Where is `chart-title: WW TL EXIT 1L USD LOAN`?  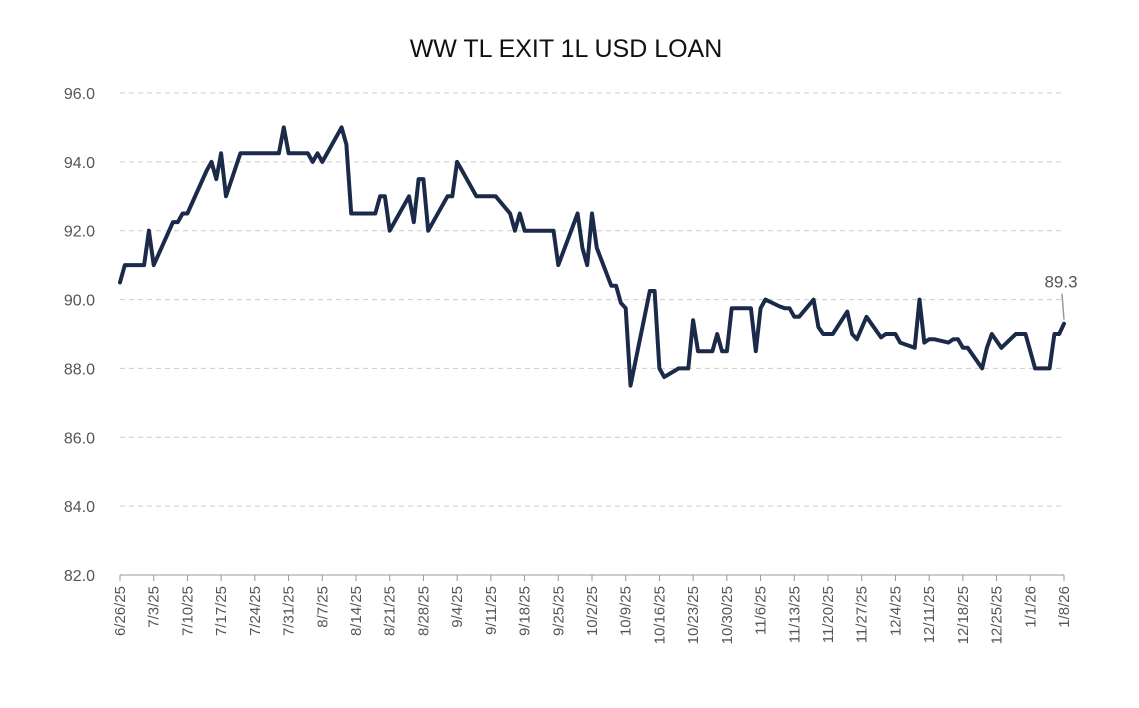 chart-title: WW TL EXIT 1L USD LOAN is located at coordinates (566, 49).